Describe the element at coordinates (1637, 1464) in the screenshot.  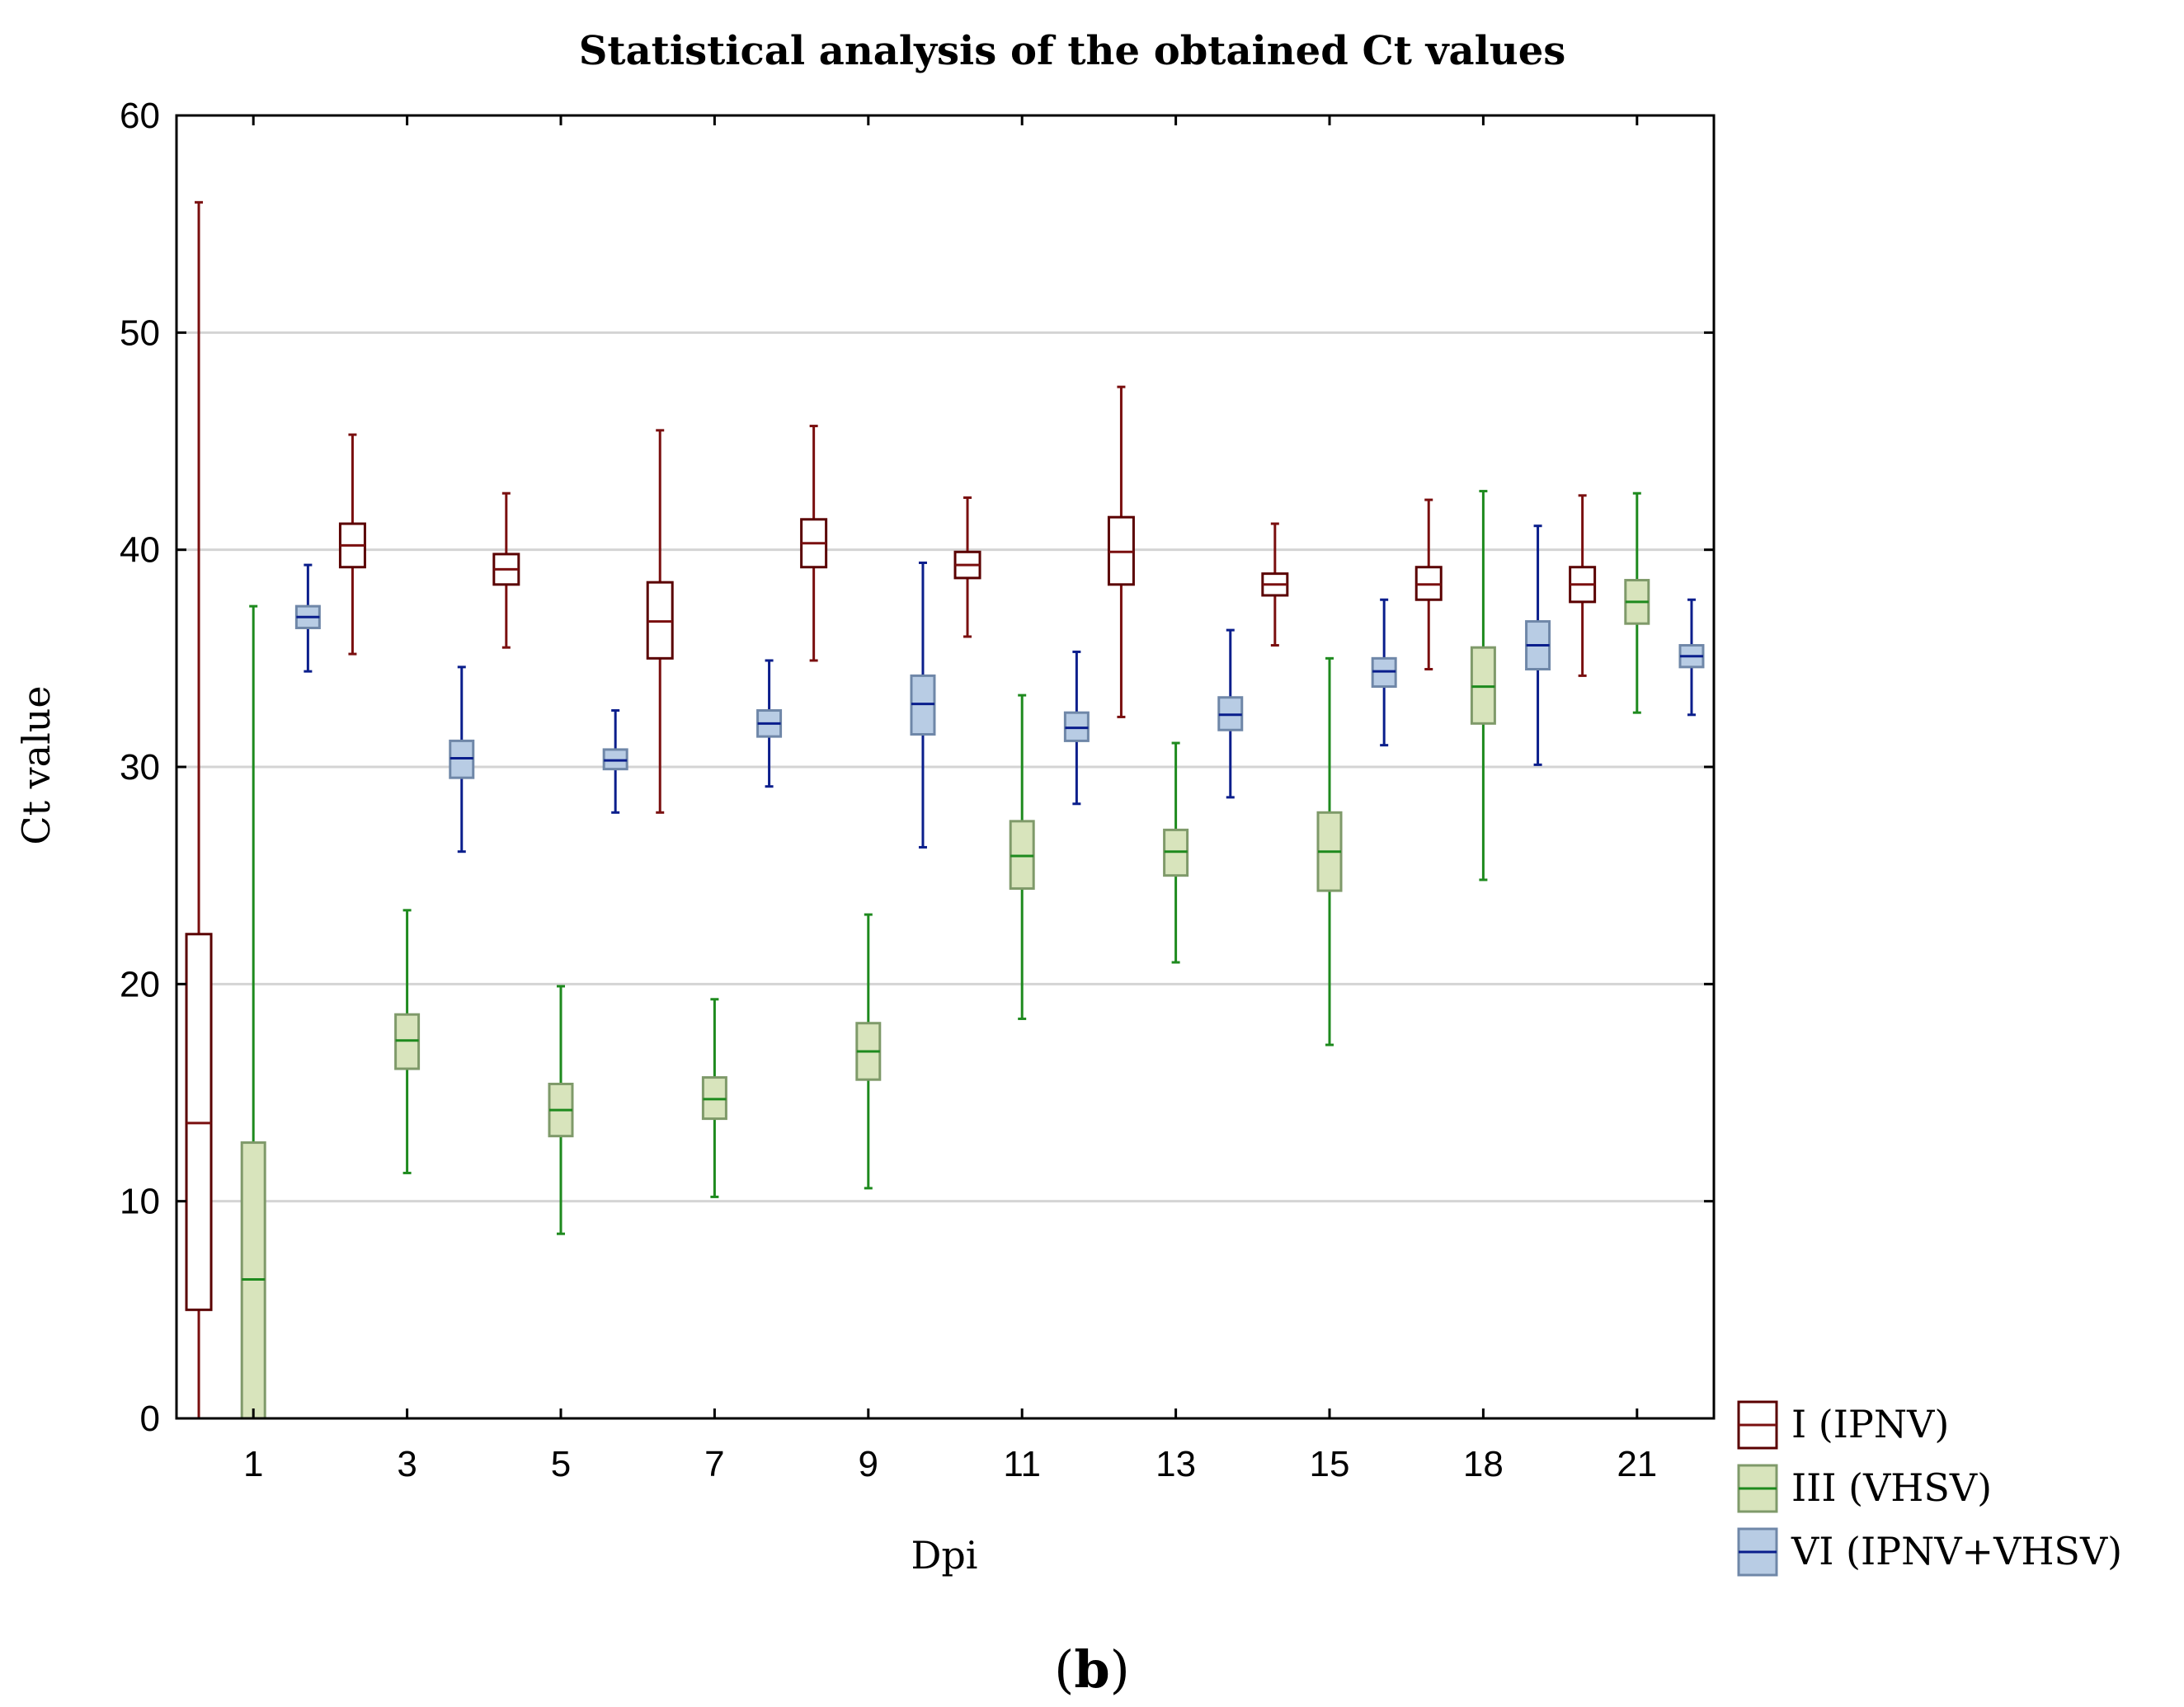
I see `x-tick-label: 21` at that location.